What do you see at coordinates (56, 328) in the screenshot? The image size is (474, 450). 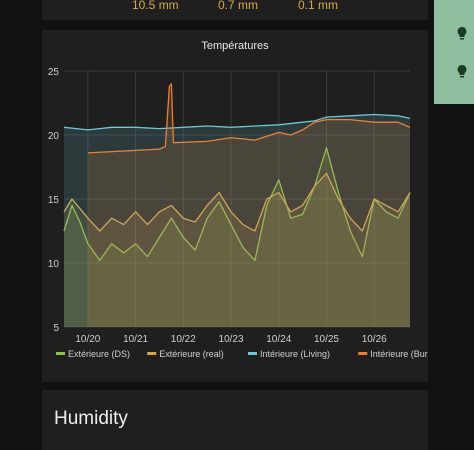 I see `y-tick-label: 5` at bounding box center [56, 328].